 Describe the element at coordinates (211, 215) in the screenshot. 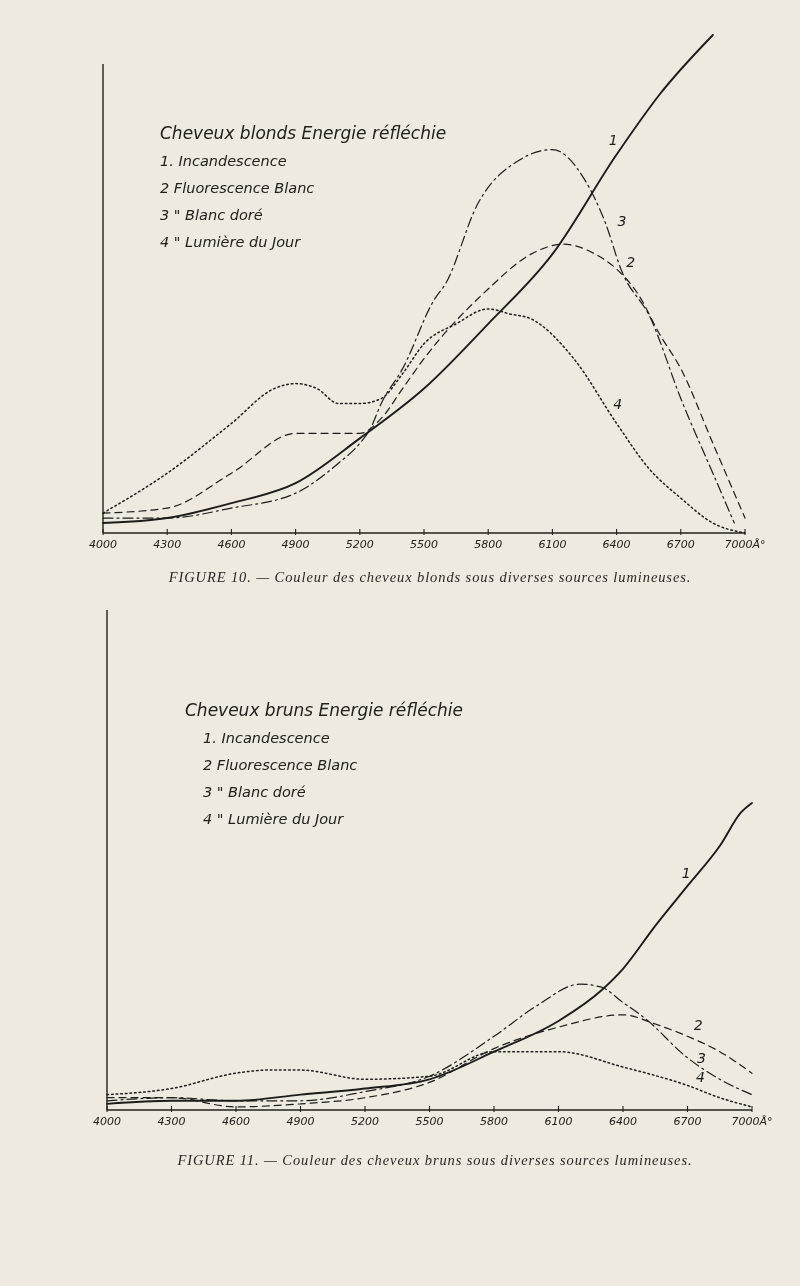

I see `annotation: 3 " Blanc doré` at that location.